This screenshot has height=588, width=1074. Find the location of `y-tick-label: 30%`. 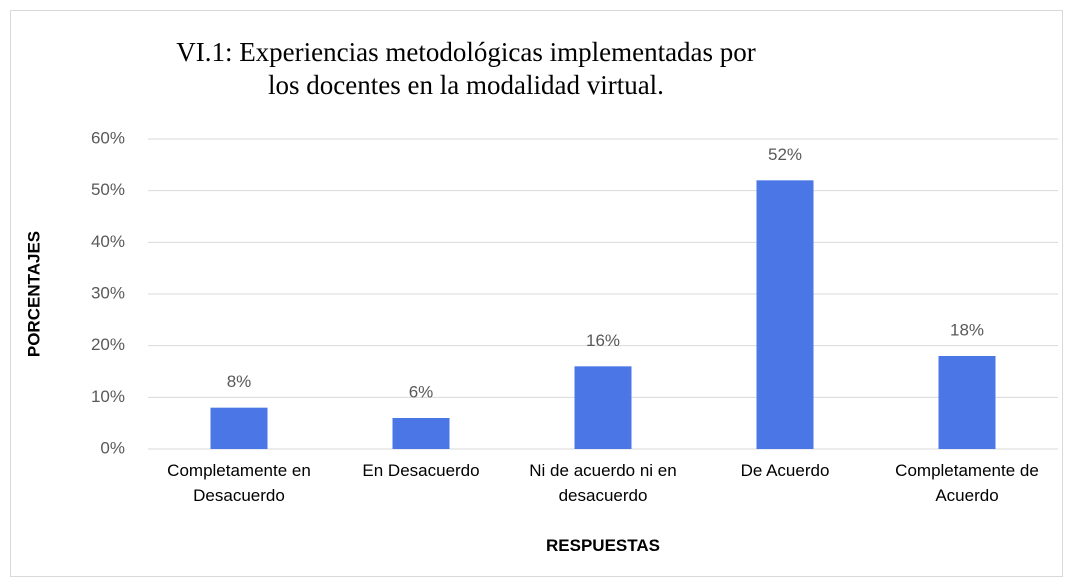

y-tick-label: 30% is located at coordinates (108, 292).